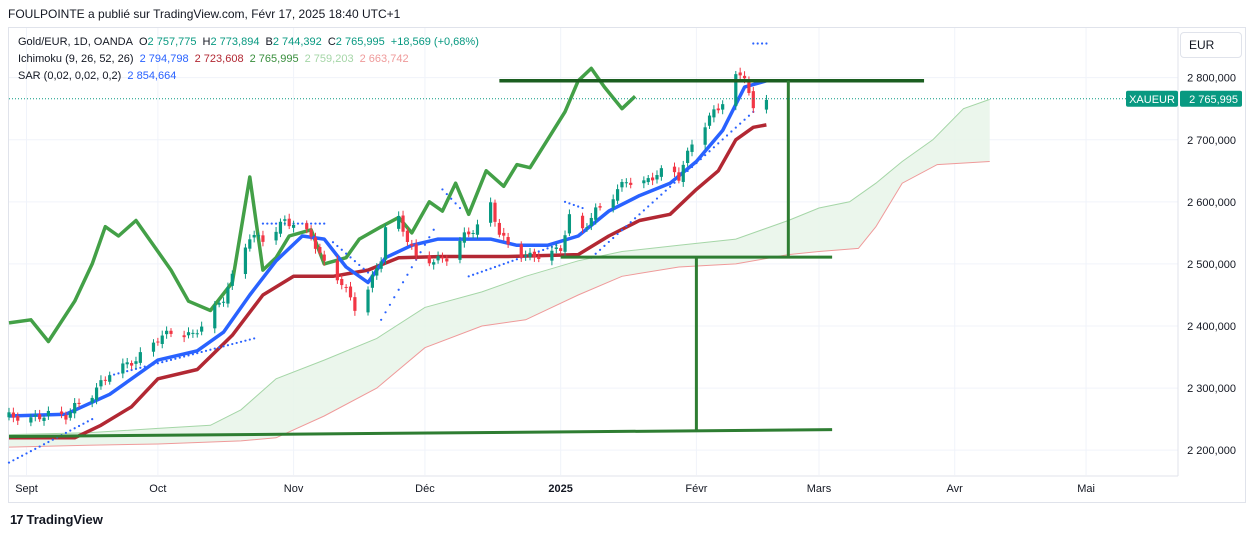 The image size is (1257, 537). Describe the element at coordinates (1211, 141) in the screenshot. I see `y-tick-label: 2 700,000` at that location.